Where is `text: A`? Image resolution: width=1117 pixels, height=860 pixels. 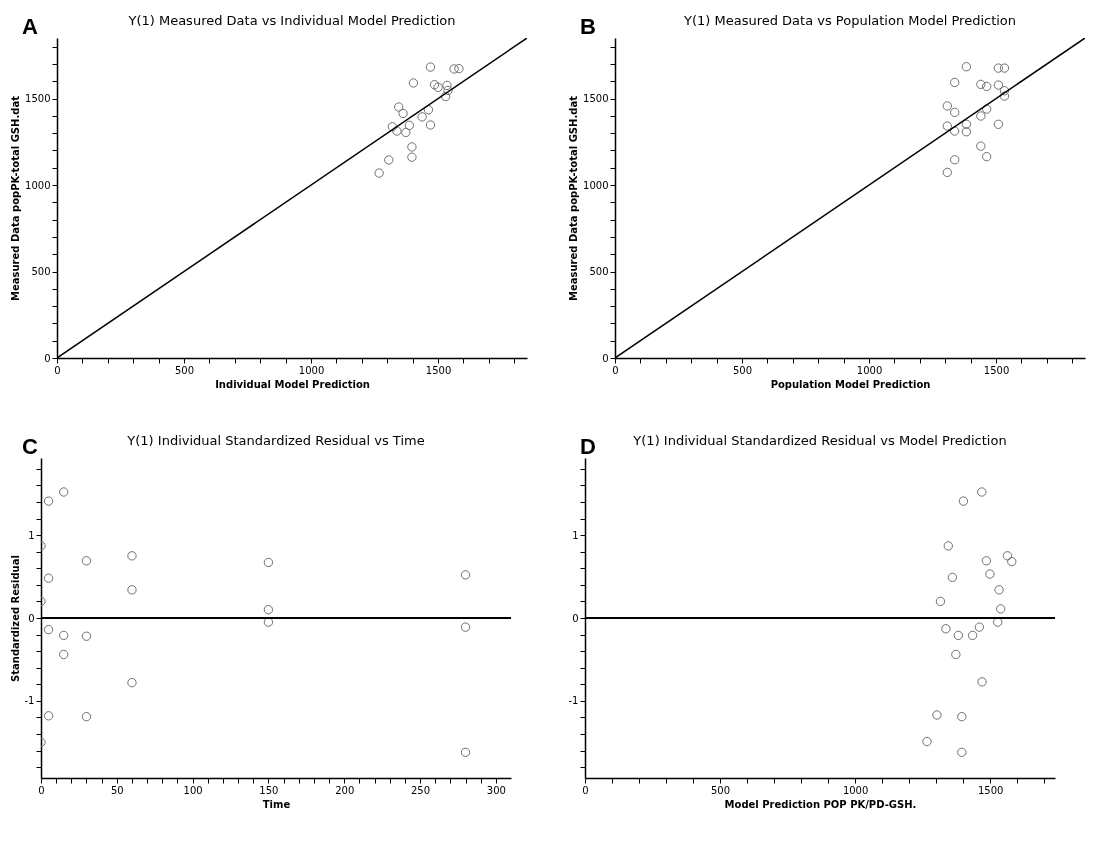 text: A is located at coordinates (30, 27).